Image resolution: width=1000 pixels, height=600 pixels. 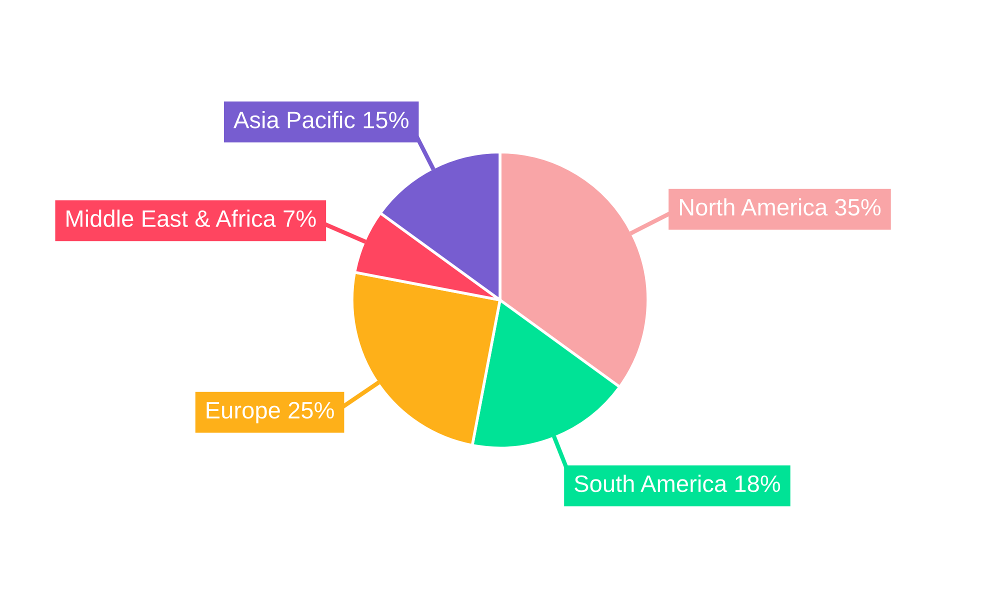 I want to click on slice-label: Asia Pacific 15%, so click(x=320, y=119).